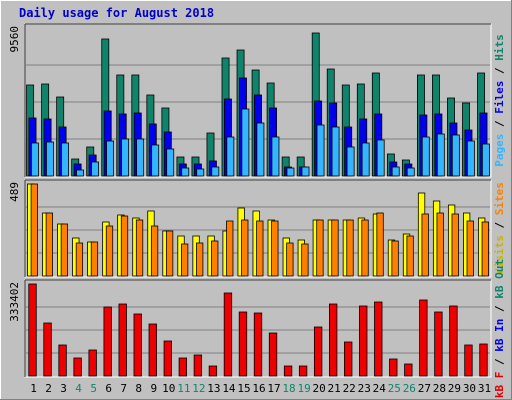  Describe the element at coordinates (409, 388) in the screenshot. I see `x-tick-label-26: 26` at that location.